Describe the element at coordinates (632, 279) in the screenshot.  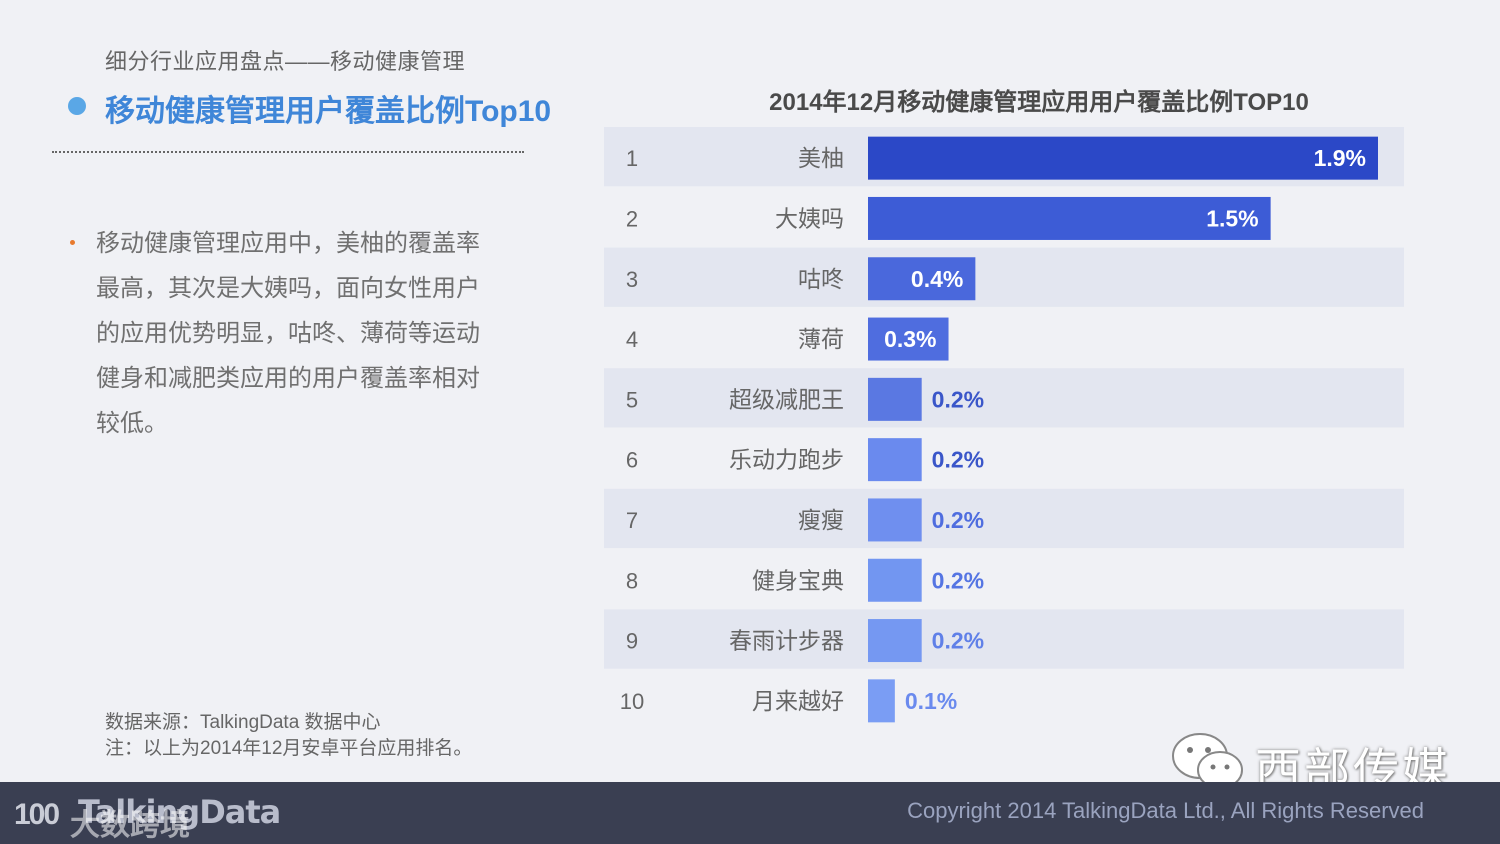
I see `rank-label: 3` at that location.